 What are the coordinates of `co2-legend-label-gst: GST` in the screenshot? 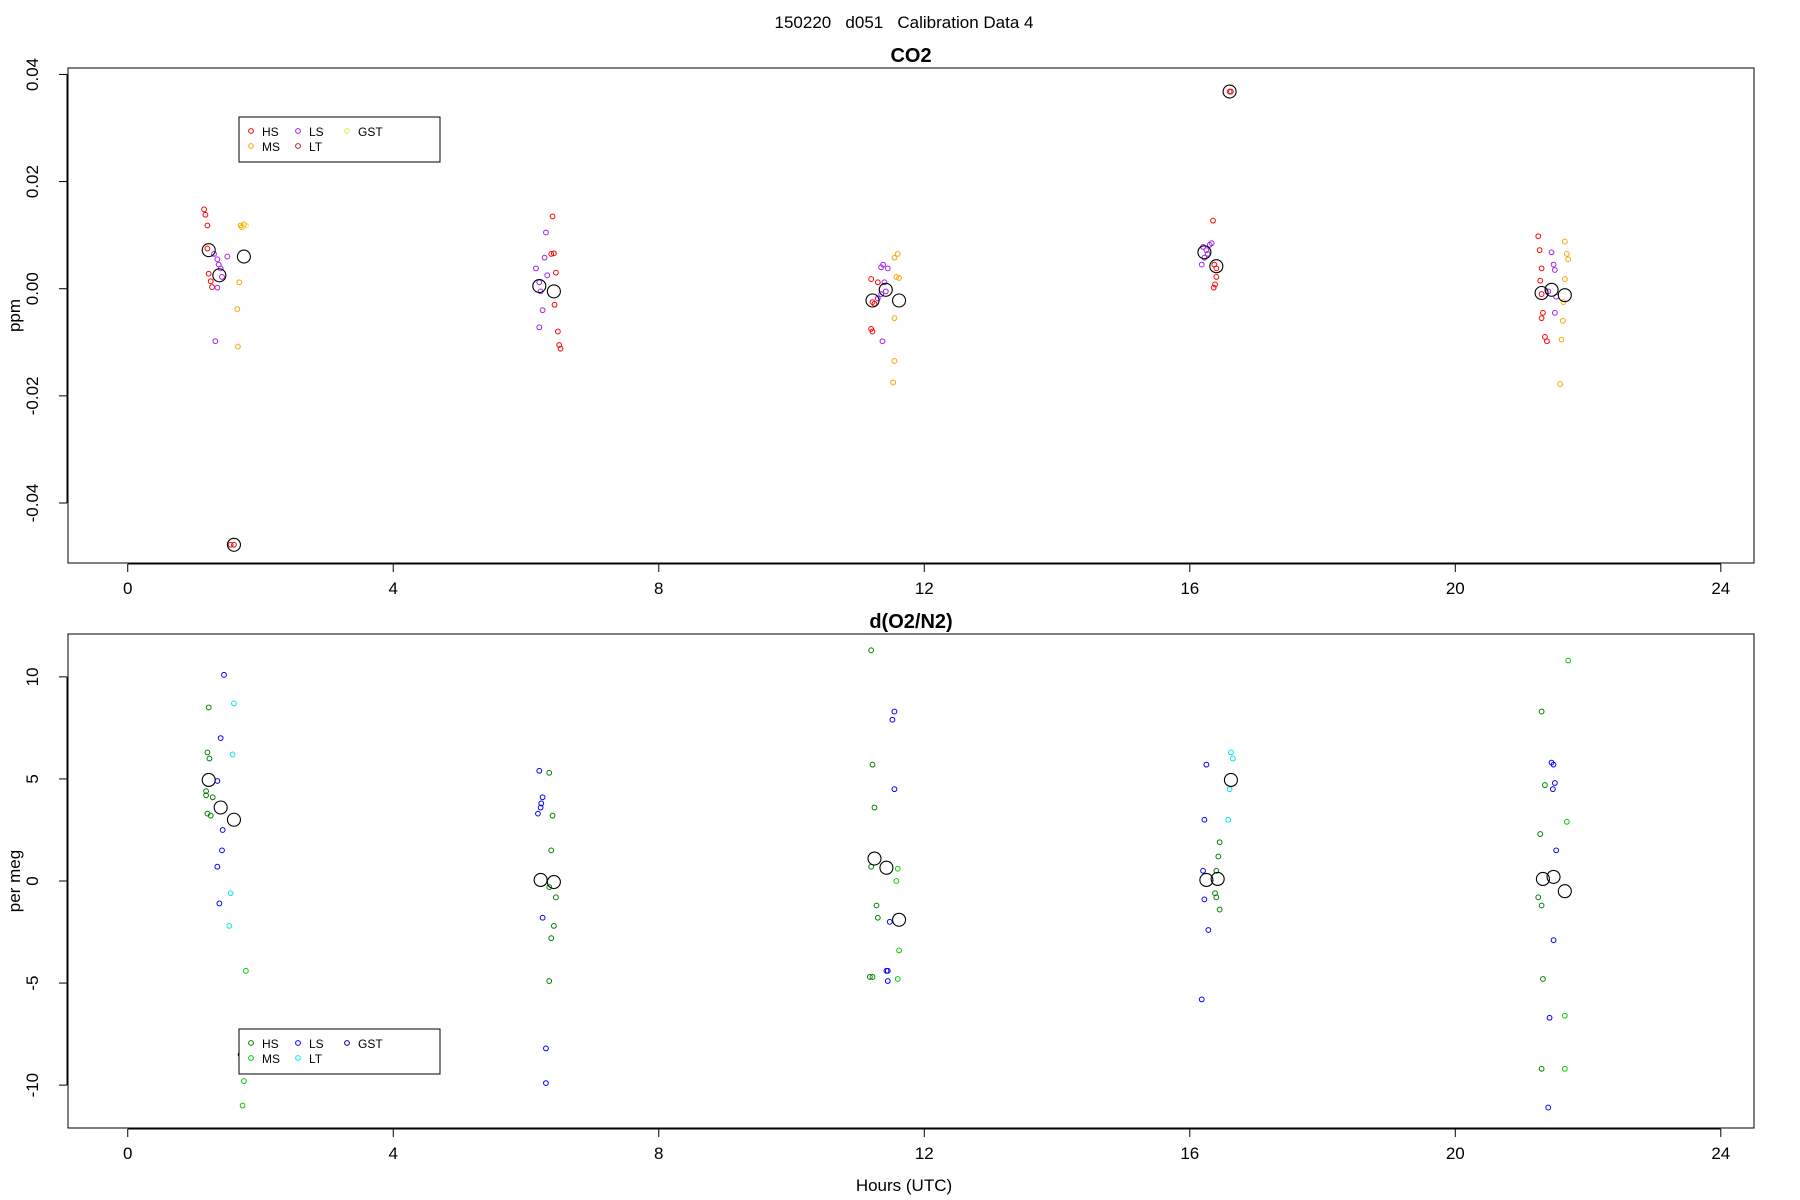 It's located at (370, 132).